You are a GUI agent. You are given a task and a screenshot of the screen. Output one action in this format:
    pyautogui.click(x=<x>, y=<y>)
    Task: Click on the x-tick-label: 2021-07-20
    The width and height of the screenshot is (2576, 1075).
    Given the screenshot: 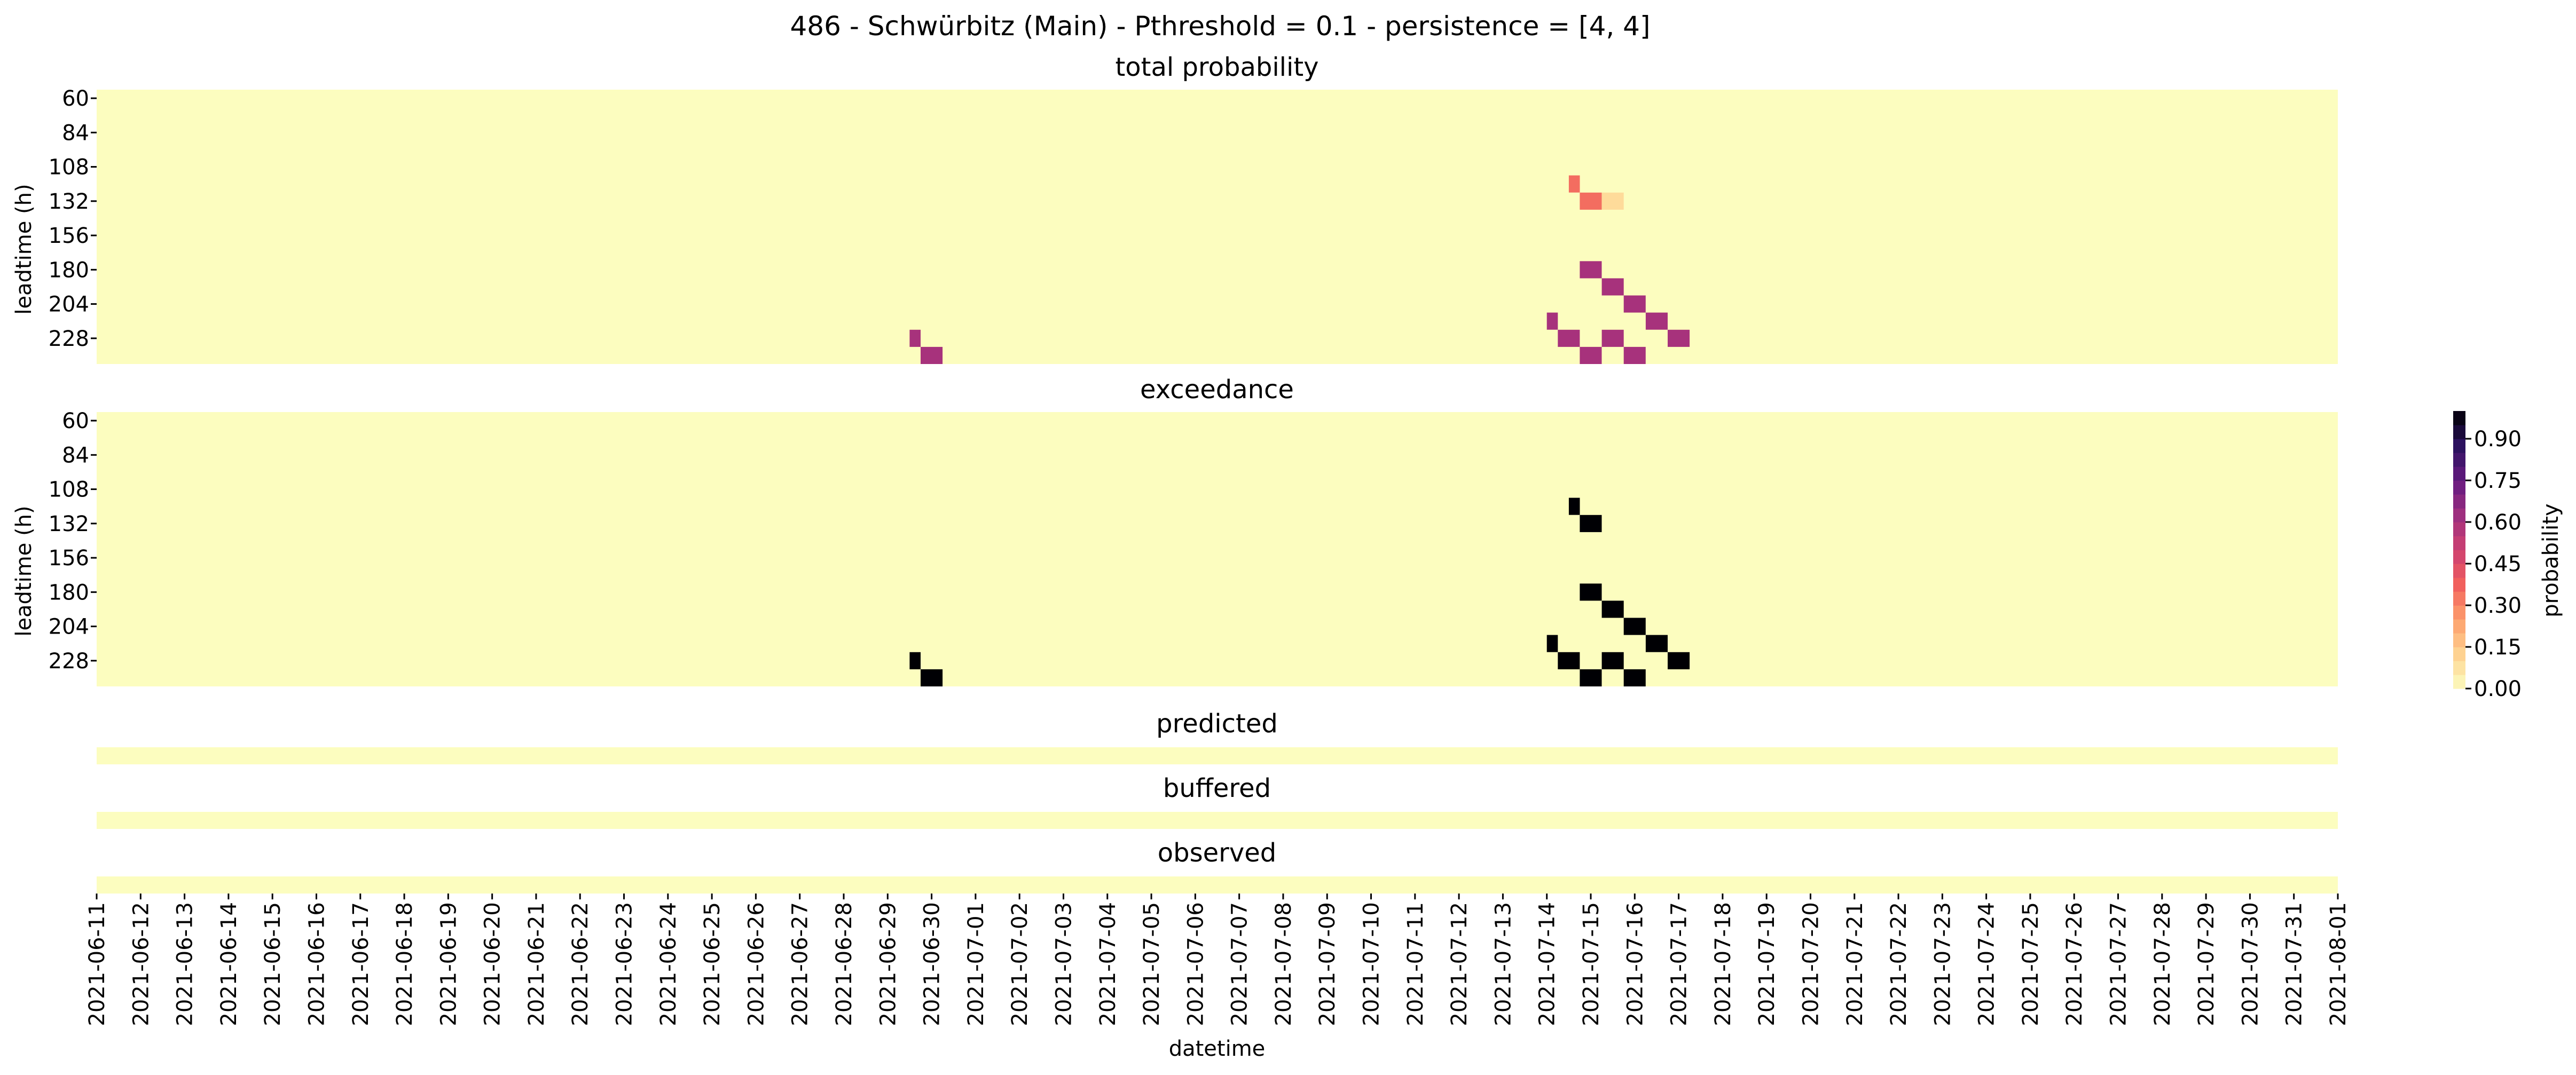 What is the action you would take?
    pyautogui.click(x=1811, y=964)
    